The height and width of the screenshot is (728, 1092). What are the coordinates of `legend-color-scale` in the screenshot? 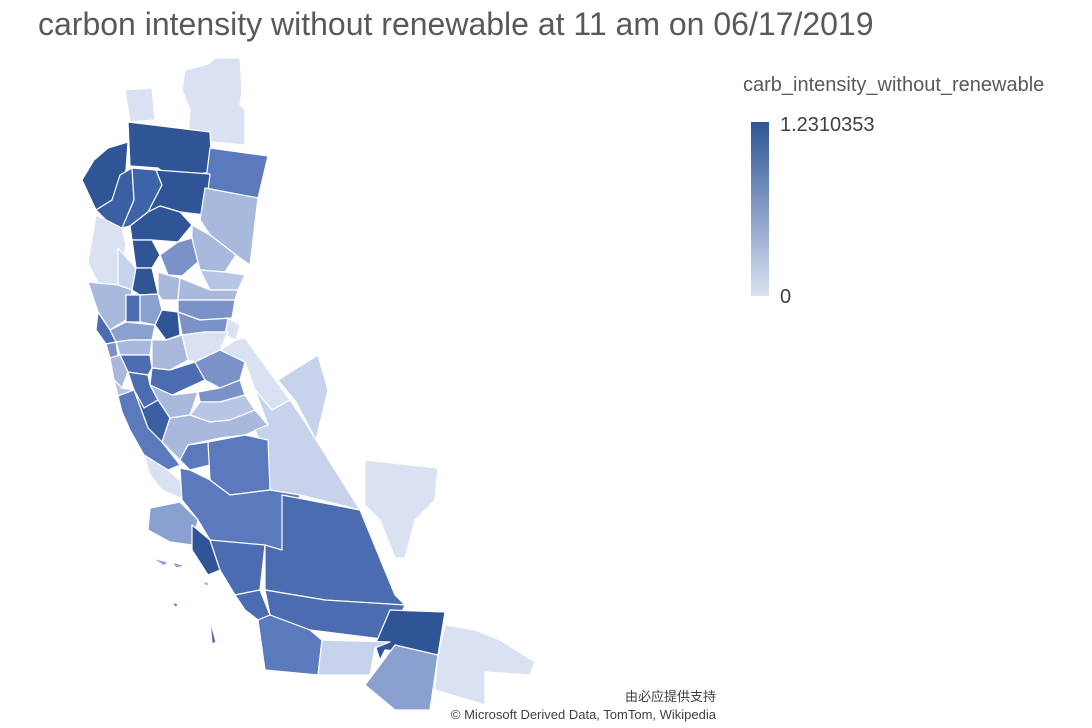 It's located at (760, 209).